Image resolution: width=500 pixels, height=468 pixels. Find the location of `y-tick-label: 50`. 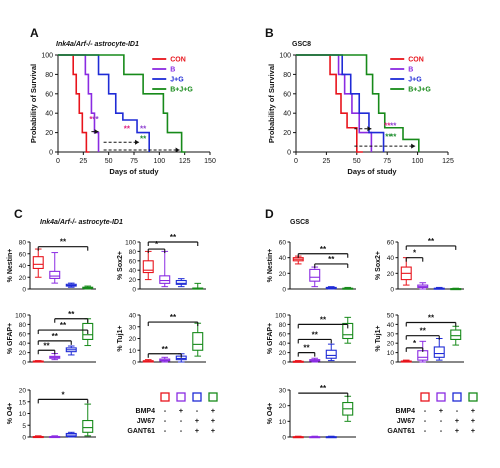

y-tick-label: 50 is located at coordinates (391, 316).